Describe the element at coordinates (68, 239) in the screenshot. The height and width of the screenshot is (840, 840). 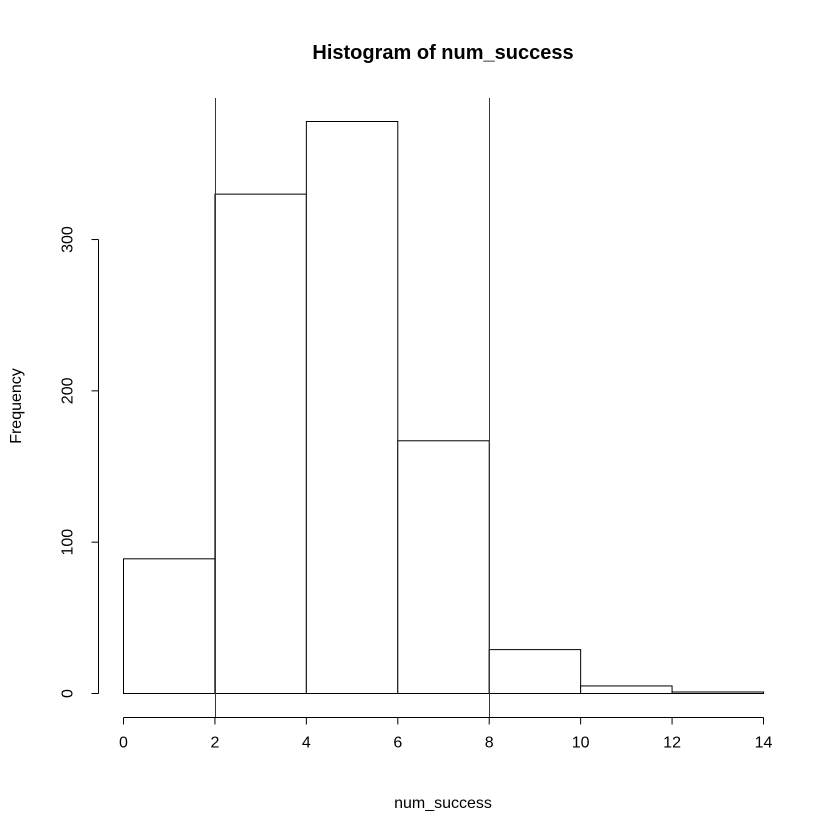
I see `y-tick-label-3: 300` at that location.